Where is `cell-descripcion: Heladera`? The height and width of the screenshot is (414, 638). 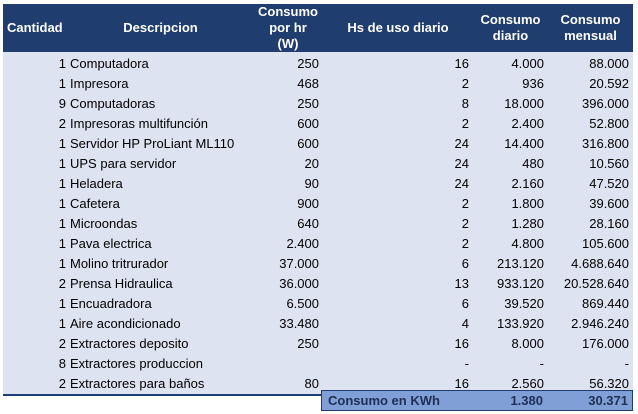
cell-descripcion: Heladera is located at coordinates (160, 184).